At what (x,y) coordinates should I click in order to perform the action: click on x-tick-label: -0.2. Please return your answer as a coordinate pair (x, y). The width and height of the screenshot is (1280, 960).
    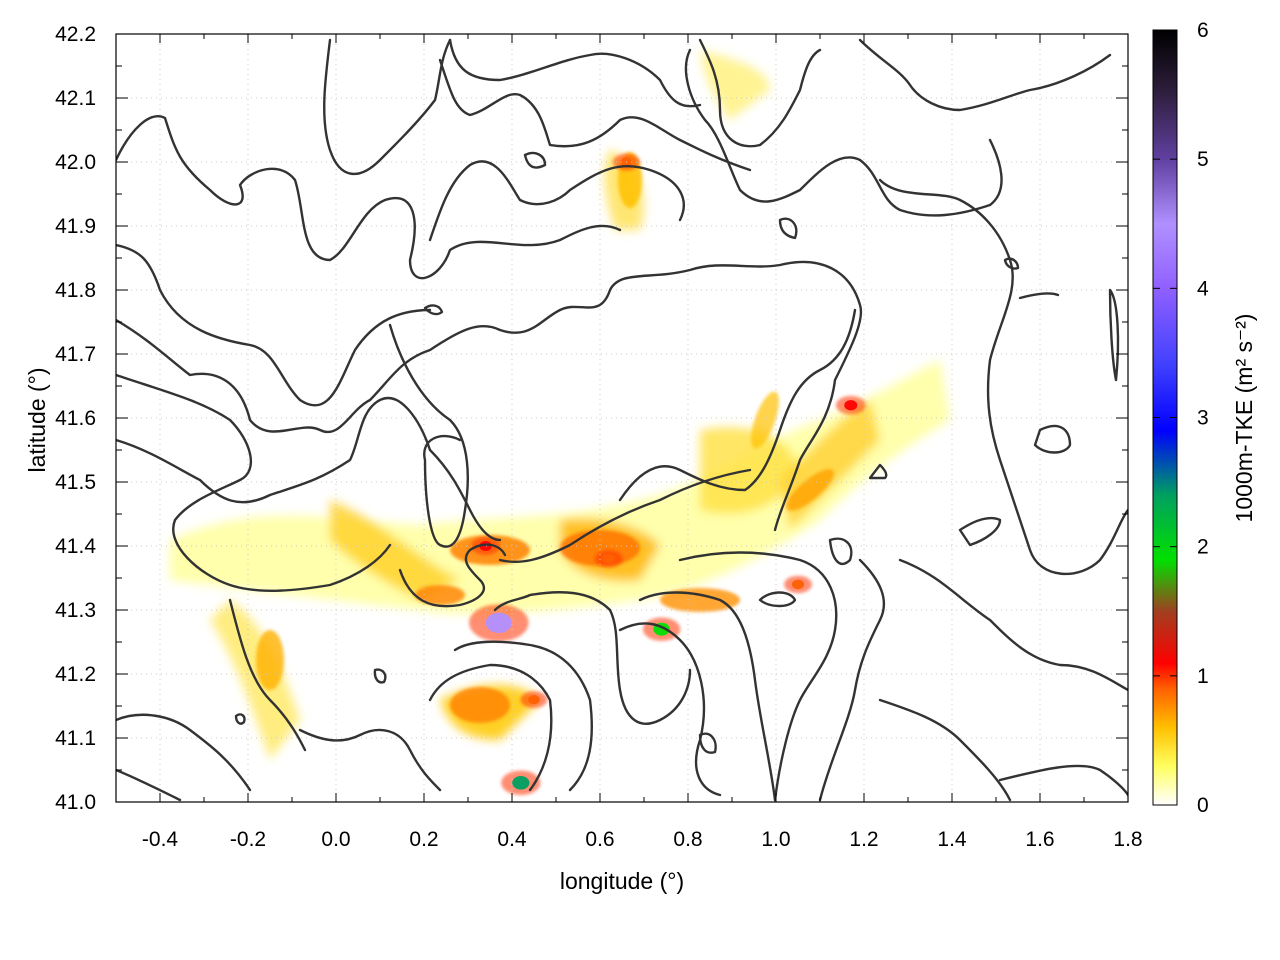
    Looking at the image, I should click on (248, 839).